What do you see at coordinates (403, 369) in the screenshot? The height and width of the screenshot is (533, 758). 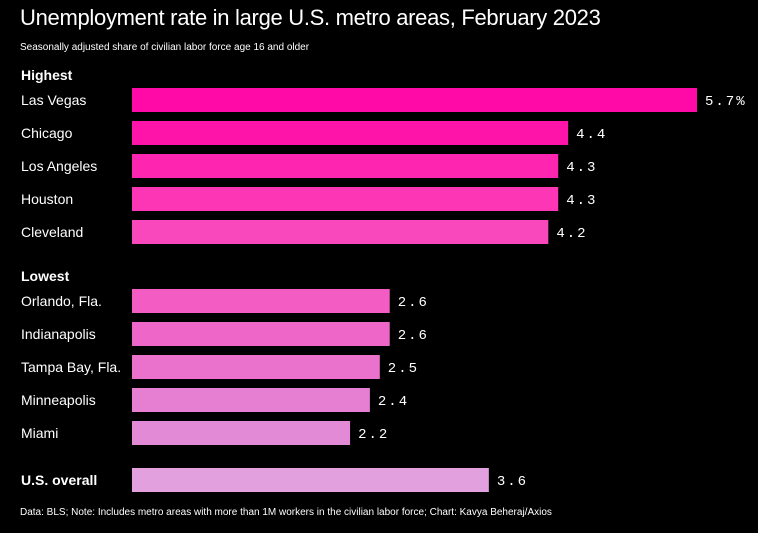 I see `value-label-tampa-bay-fla: 2.5` at bounding box center [403, 369].